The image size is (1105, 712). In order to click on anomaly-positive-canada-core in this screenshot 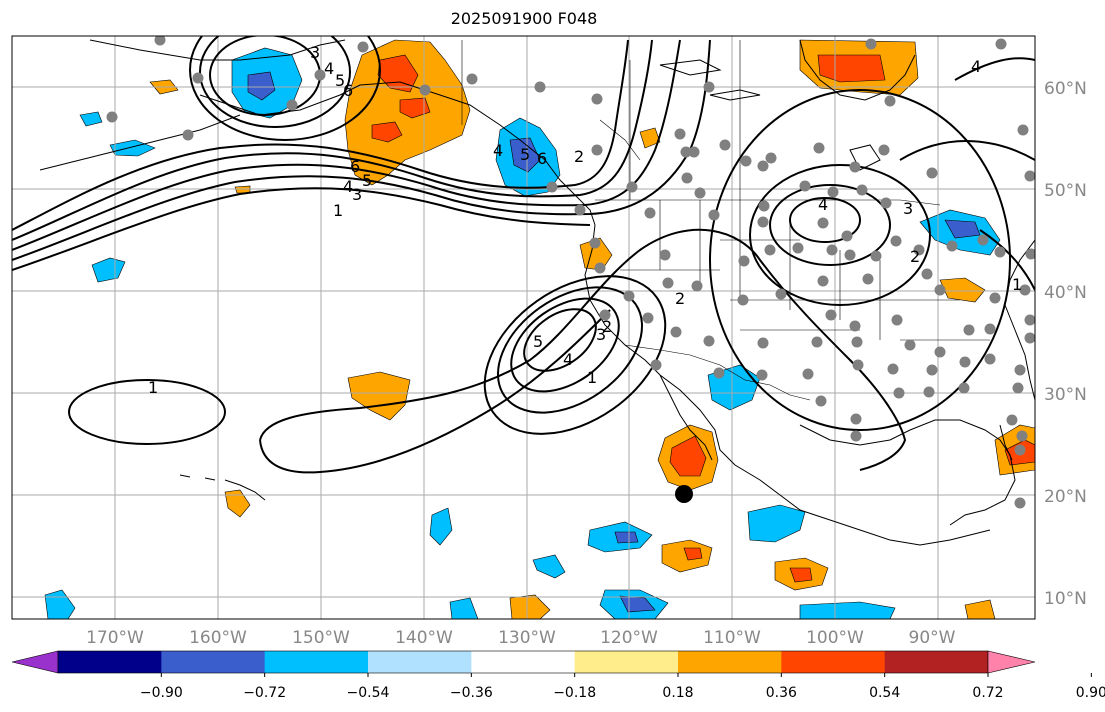, I will do `click(851, 68)`.